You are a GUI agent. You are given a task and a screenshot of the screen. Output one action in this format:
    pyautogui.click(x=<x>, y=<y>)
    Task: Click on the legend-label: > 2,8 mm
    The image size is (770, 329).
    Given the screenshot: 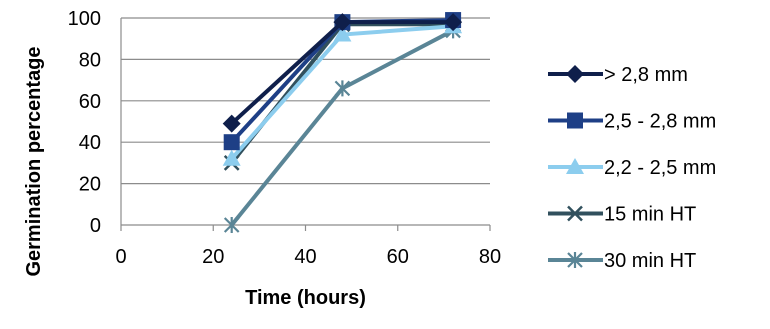 What is the action you would take?
    pyautogui.click(x=646, y=75)
    